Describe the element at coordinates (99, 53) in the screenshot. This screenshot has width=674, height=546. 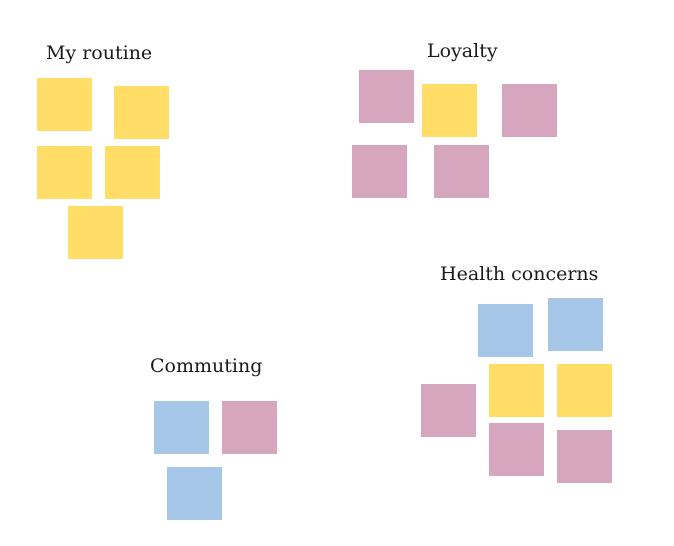
I see `cluster-label: My routine` at that location.